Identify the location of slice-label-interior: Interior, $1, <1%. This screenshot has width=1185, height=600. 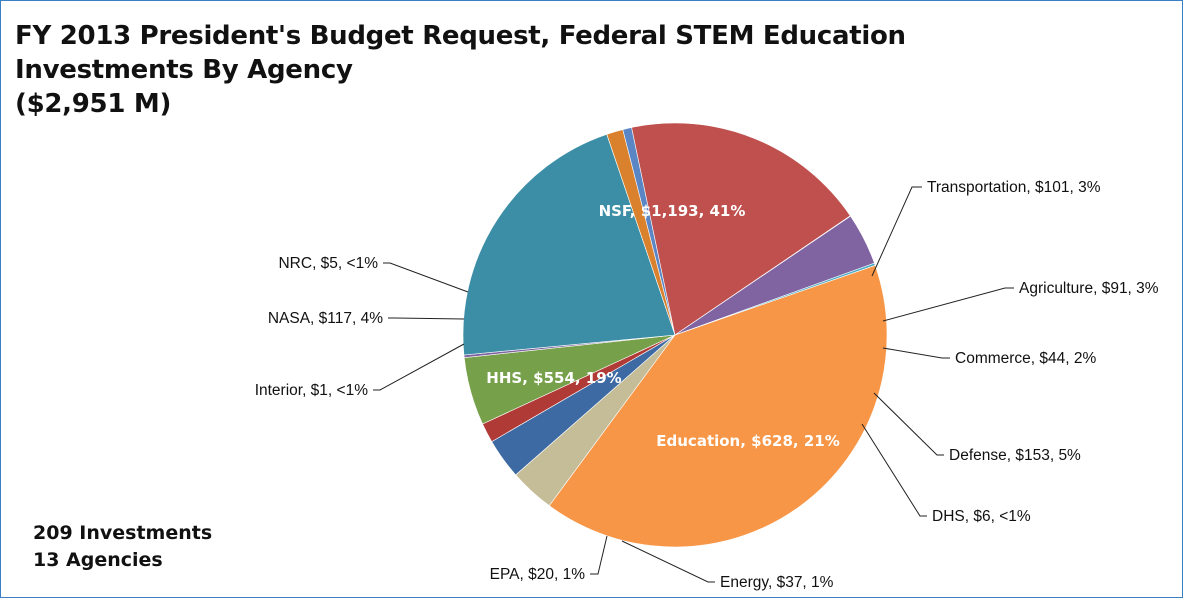
(312, 390).